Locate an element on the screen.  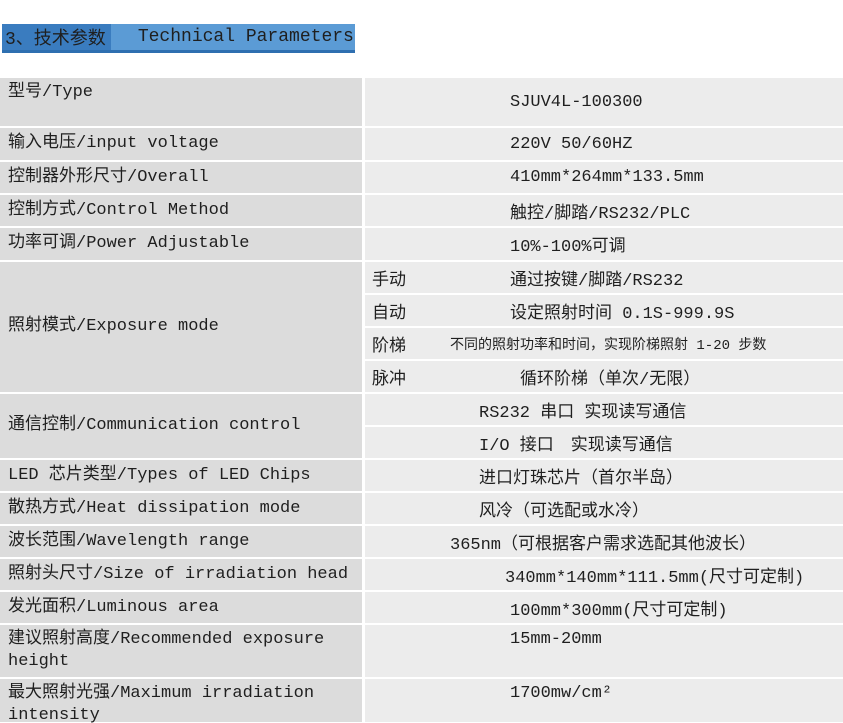
subrow-value: RS232 串口 实现读写通信 is located at coordinates (583, 413).